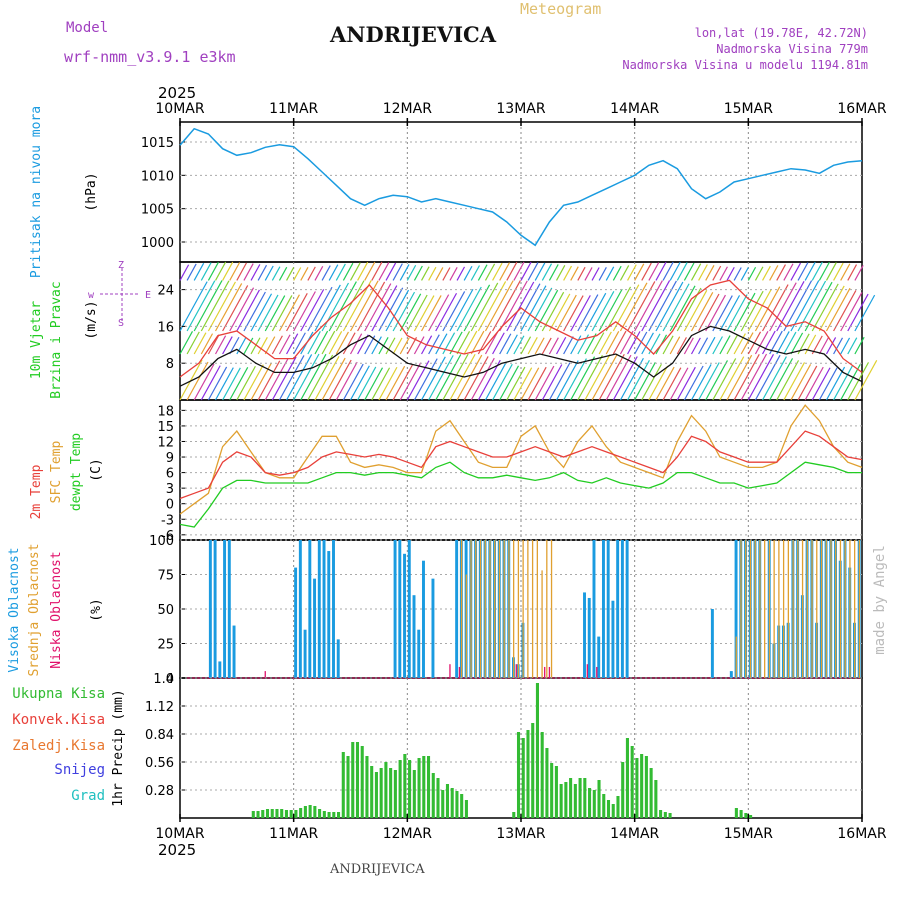  What do you see at coordinates (167, 520) in the screenshot?
I see `temp-y-tick-label: -3` at bounding box center [167, 520].